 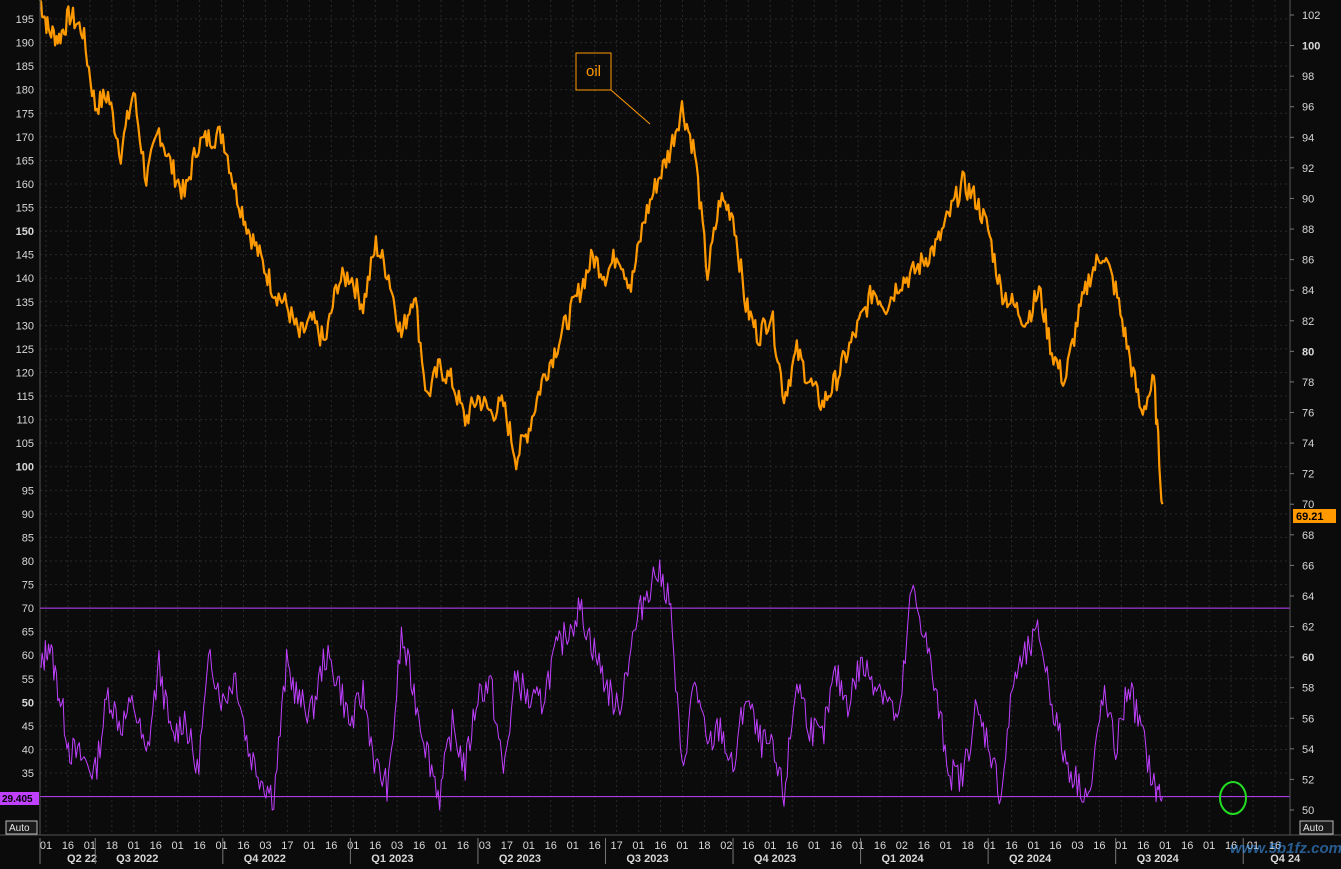 I want to click on left-tick-label: 135, so click(x=25, y=303).